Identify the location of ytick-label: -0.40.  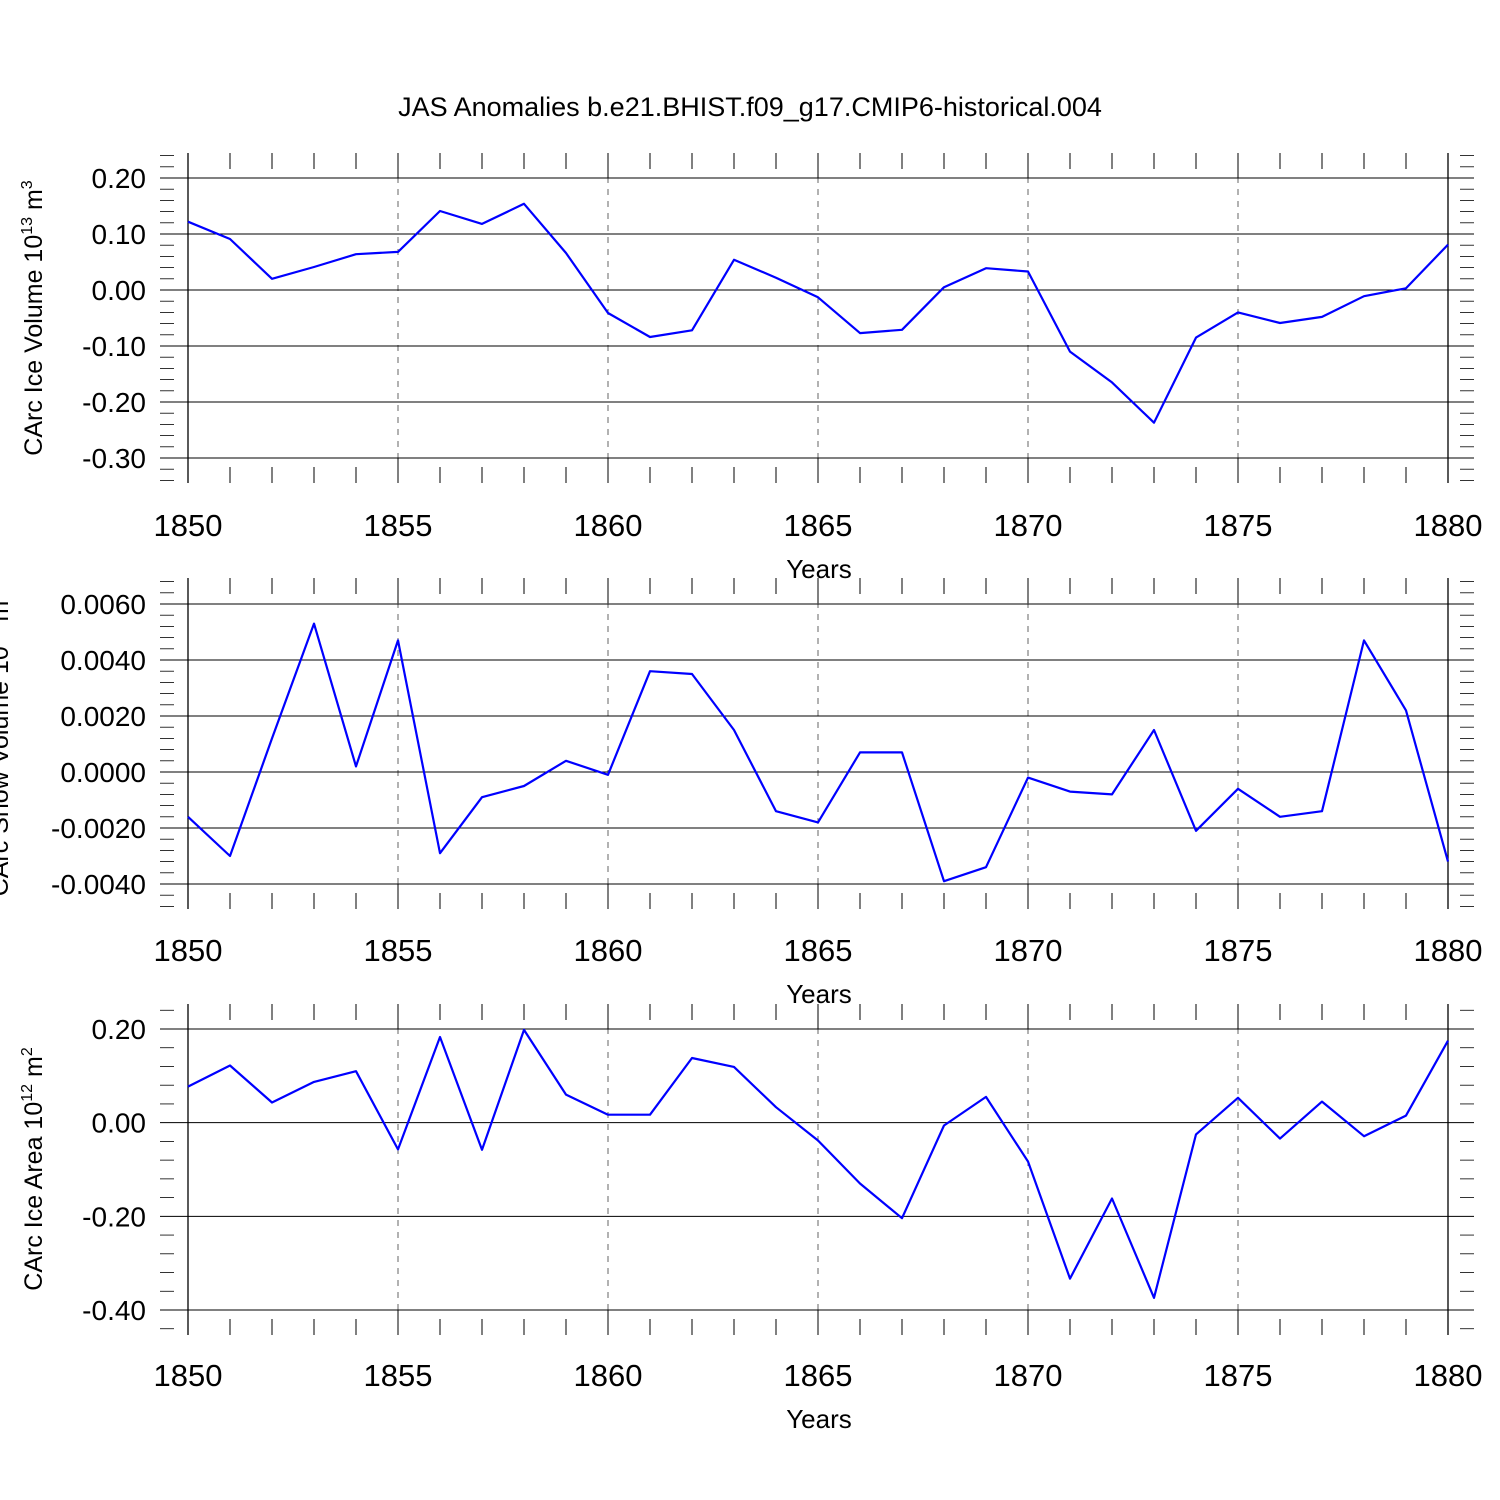
(114, 1310).